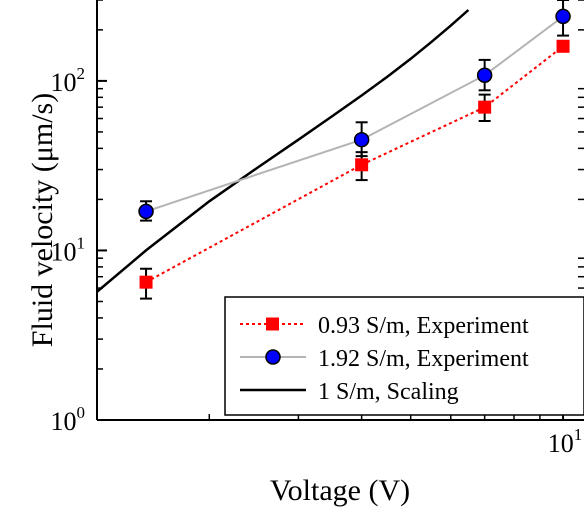 The height and width of the screenshot is (515, 584). I want to click on x-tick-base: 10, so click(561, 443).